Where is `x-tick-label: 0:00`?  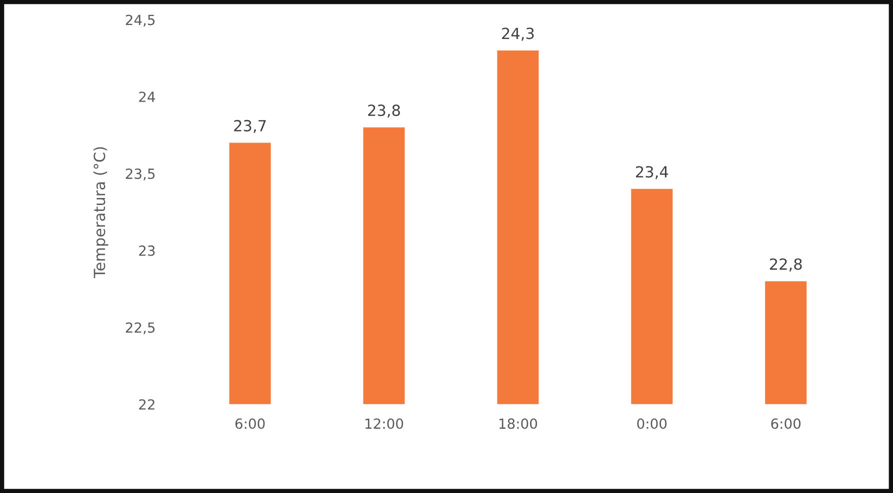
x-tick-label: 0:00 is located at coordinates (652, 423).